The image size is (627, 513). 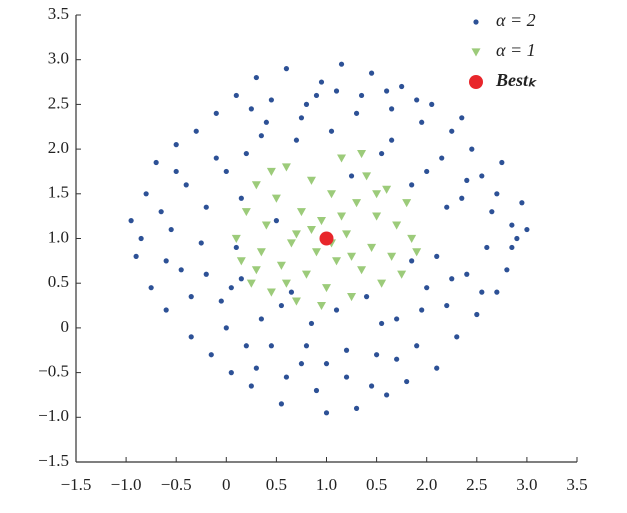 I want to click on x-tick-label: −1.5, so click(x=76, y=484).